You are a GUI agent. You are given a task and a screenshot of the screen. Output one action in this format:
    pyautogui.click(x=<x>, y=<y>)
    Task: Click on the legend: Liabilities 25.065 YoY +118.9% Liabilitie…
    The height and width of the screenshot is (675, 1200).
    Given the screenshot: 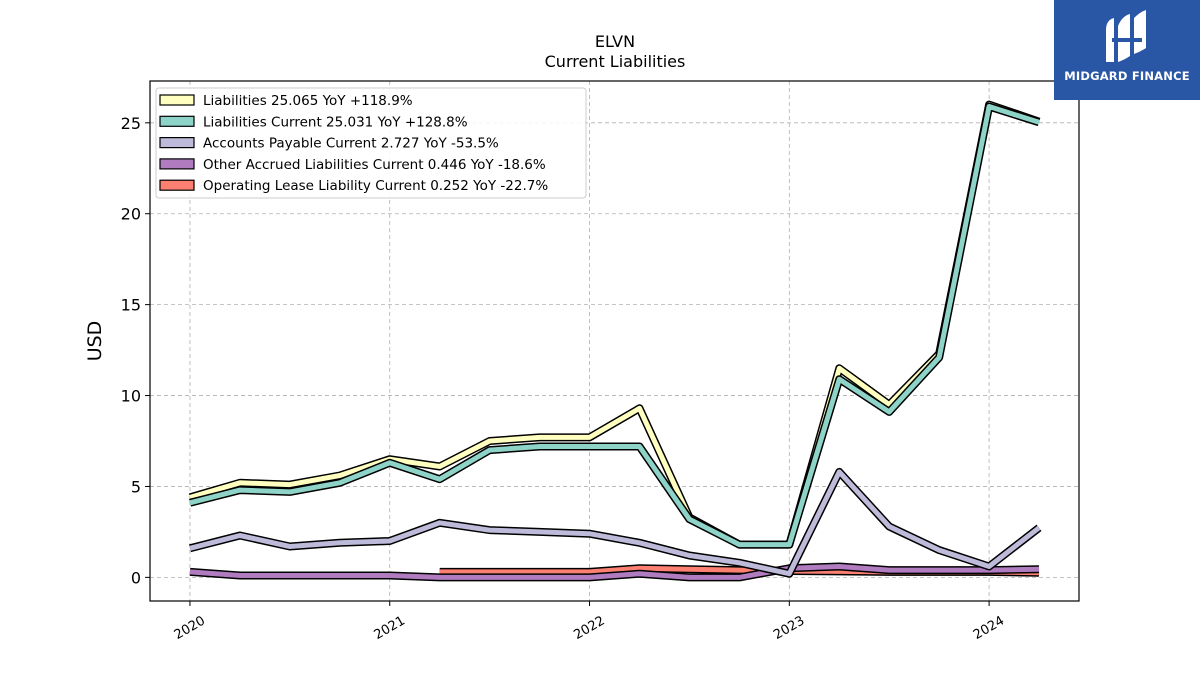 What is the action you would take?
    pyautogui.click(x=371, y=143)
    